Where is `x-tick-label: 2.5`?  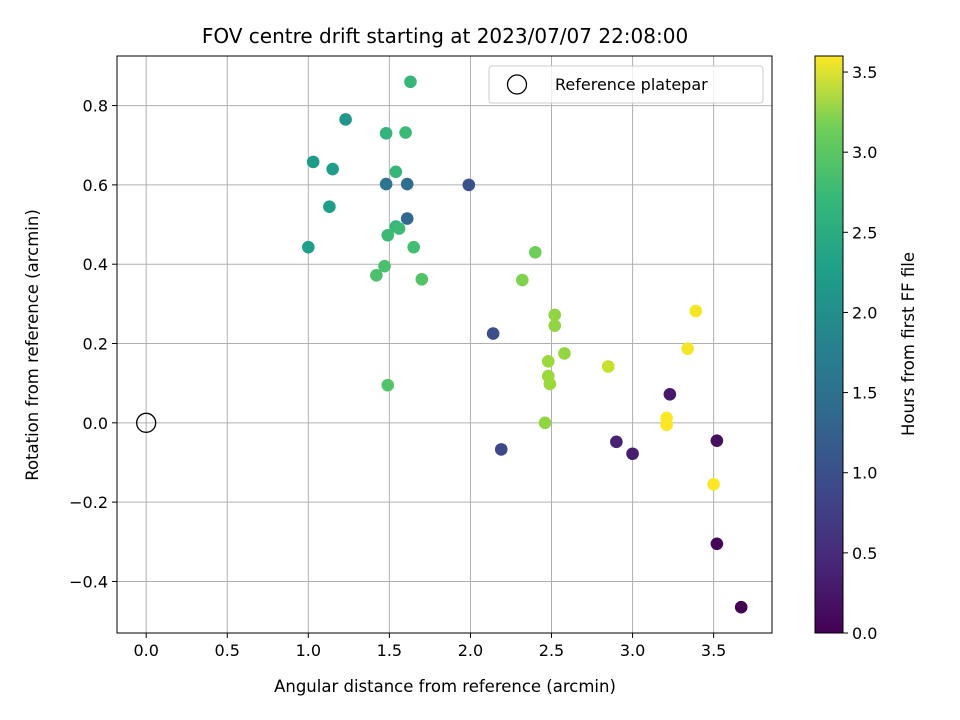 x-tick-label: 2.5 is located at coordinates (551, 650).